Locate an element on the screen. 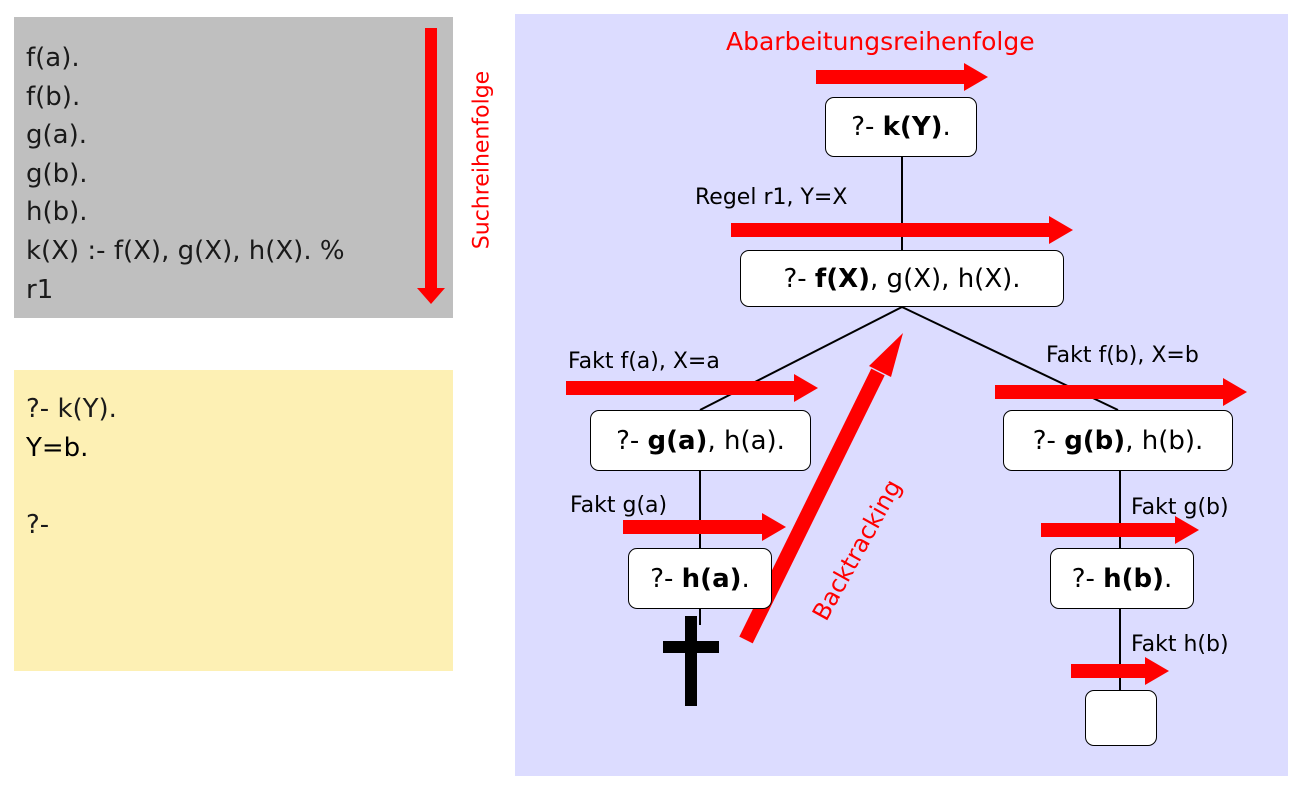 The height and width of the screenshot is (792, 1308). node-right-h-rest: . is located at coordinates (1168, 578).